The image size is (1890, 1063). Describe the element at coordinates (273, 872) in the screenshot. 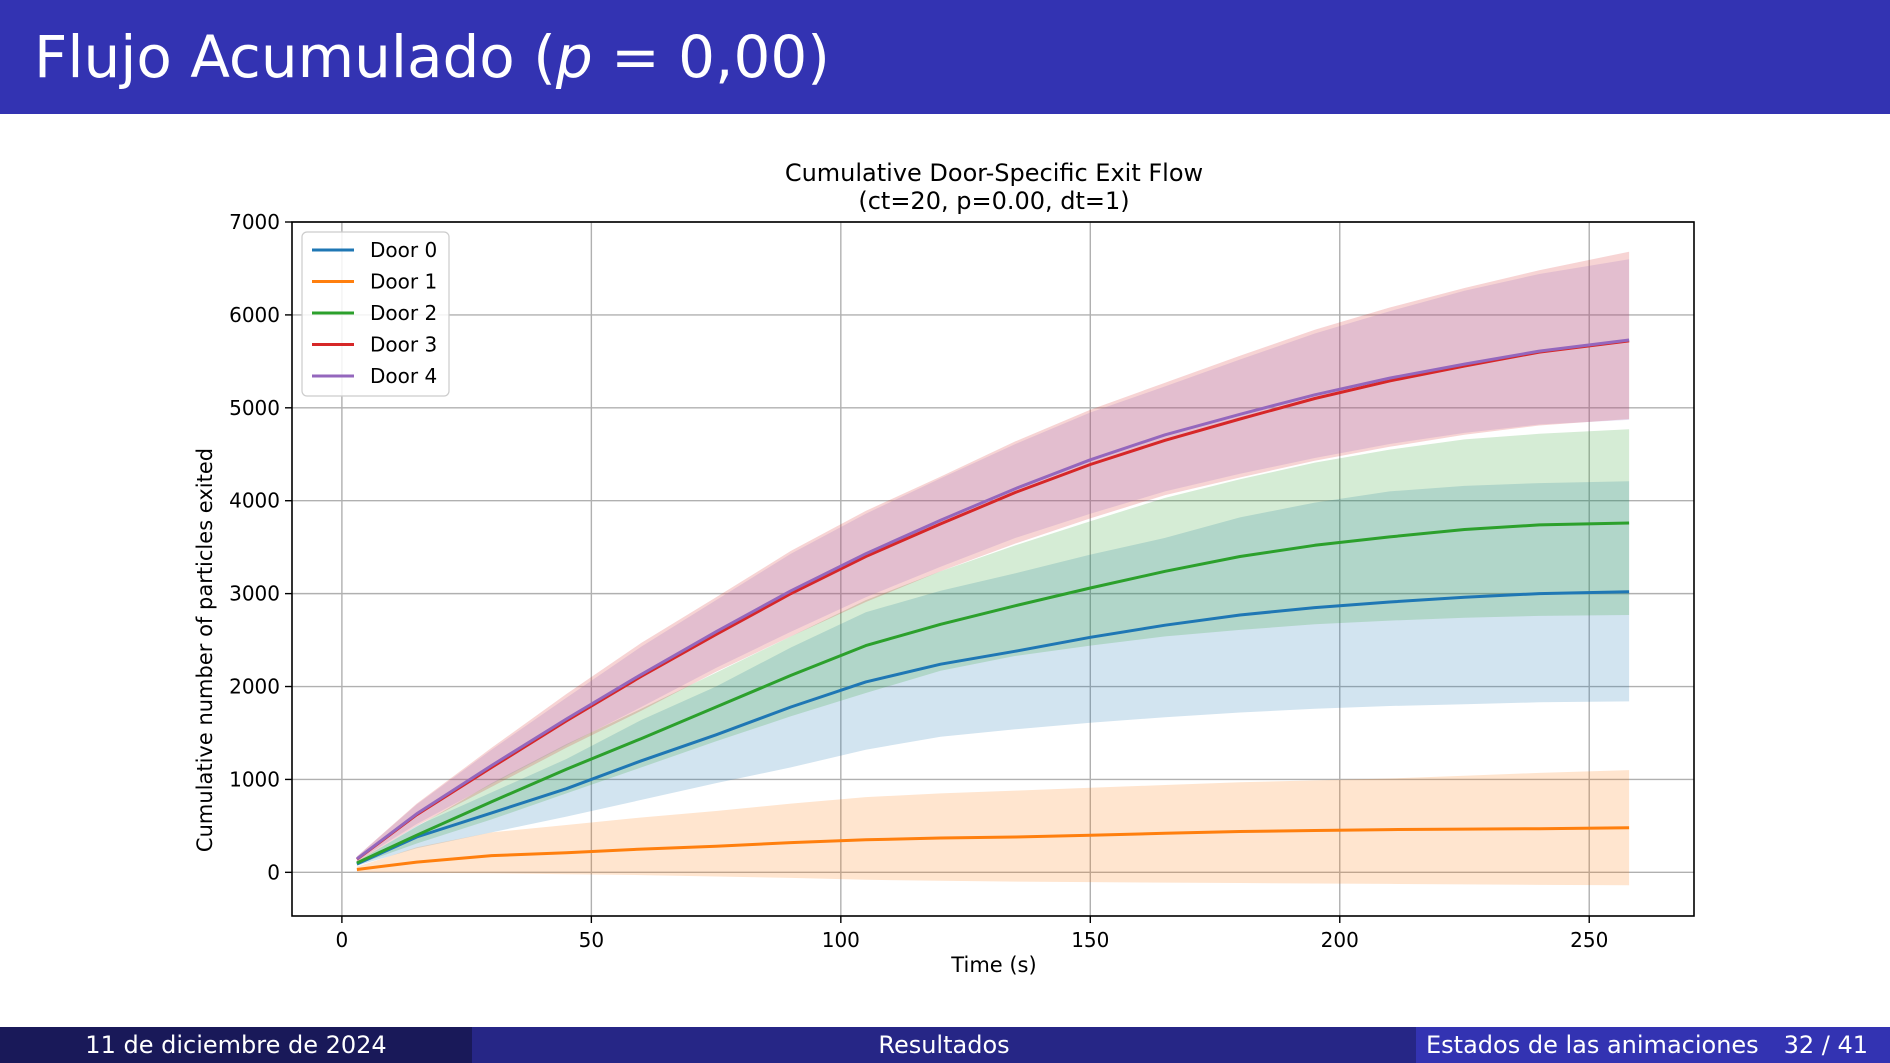

I see `y-tick-label: 0` at that location.